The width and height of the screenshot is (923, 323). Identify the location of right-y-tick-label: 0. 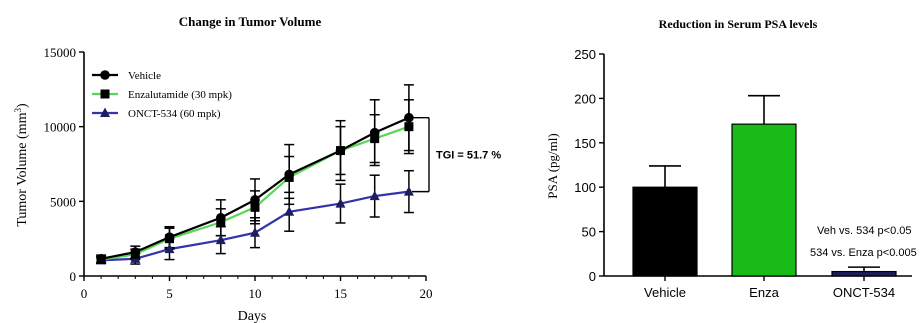
(592, 276).